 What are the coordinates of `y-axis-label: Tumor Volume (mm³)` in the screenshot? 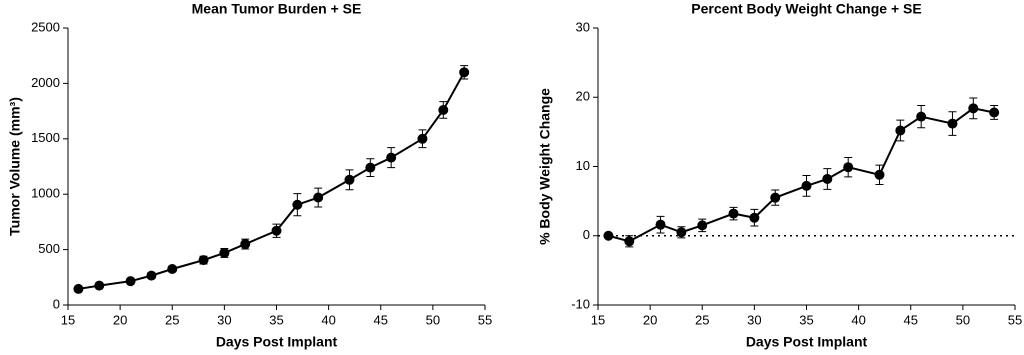 It's located at (15, 166).